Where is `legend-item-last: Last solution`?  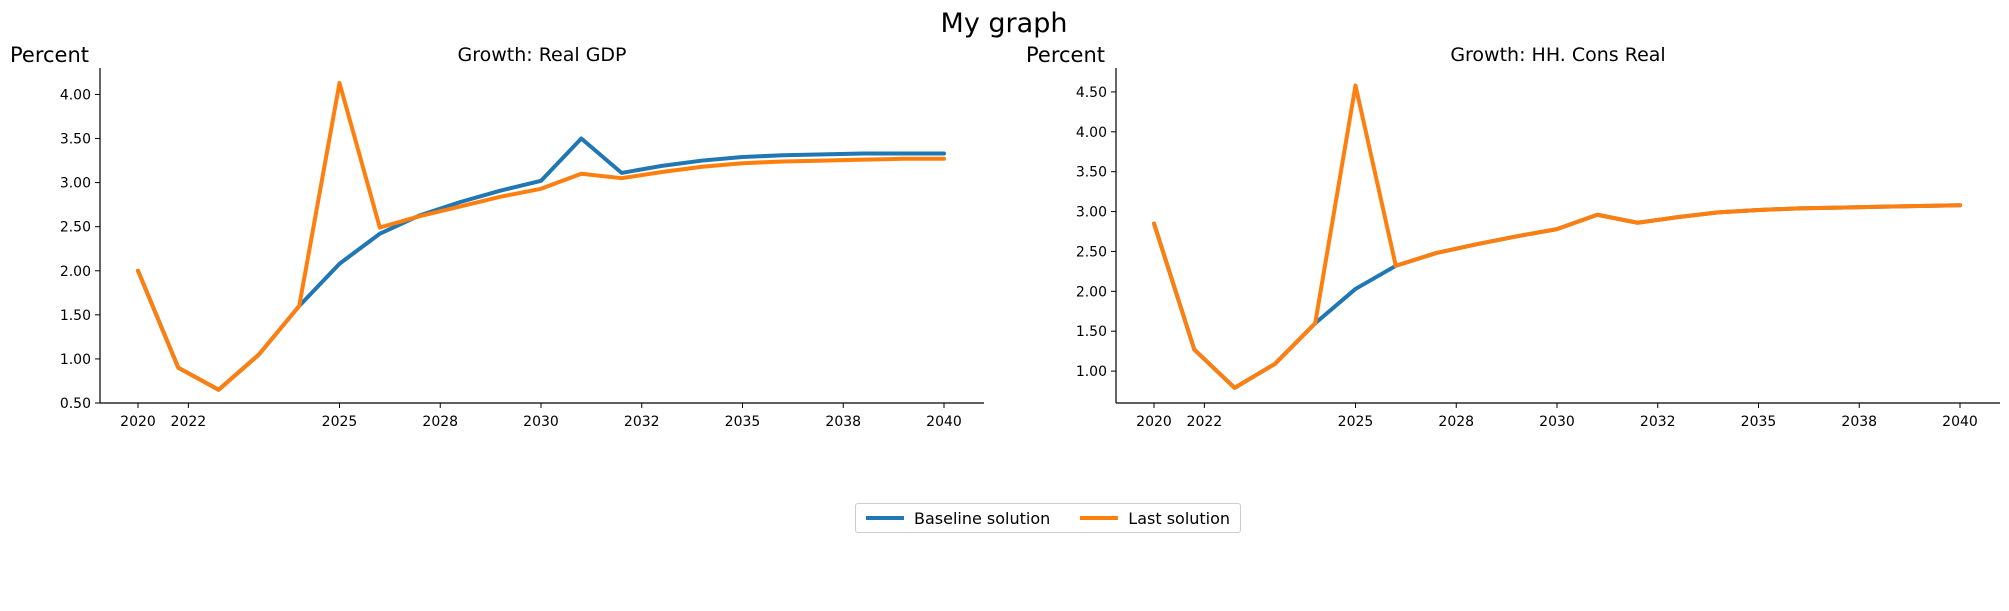 legend-item-last: Last solution is located at coordinates (1155, 518).